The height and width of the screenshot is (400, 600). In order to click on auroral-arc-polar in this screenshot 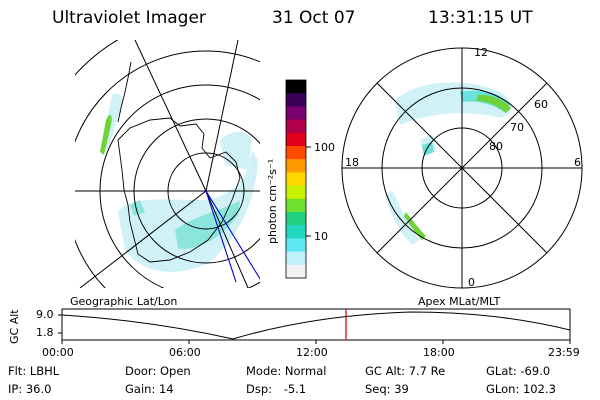, I will do `click(493, 103)`.